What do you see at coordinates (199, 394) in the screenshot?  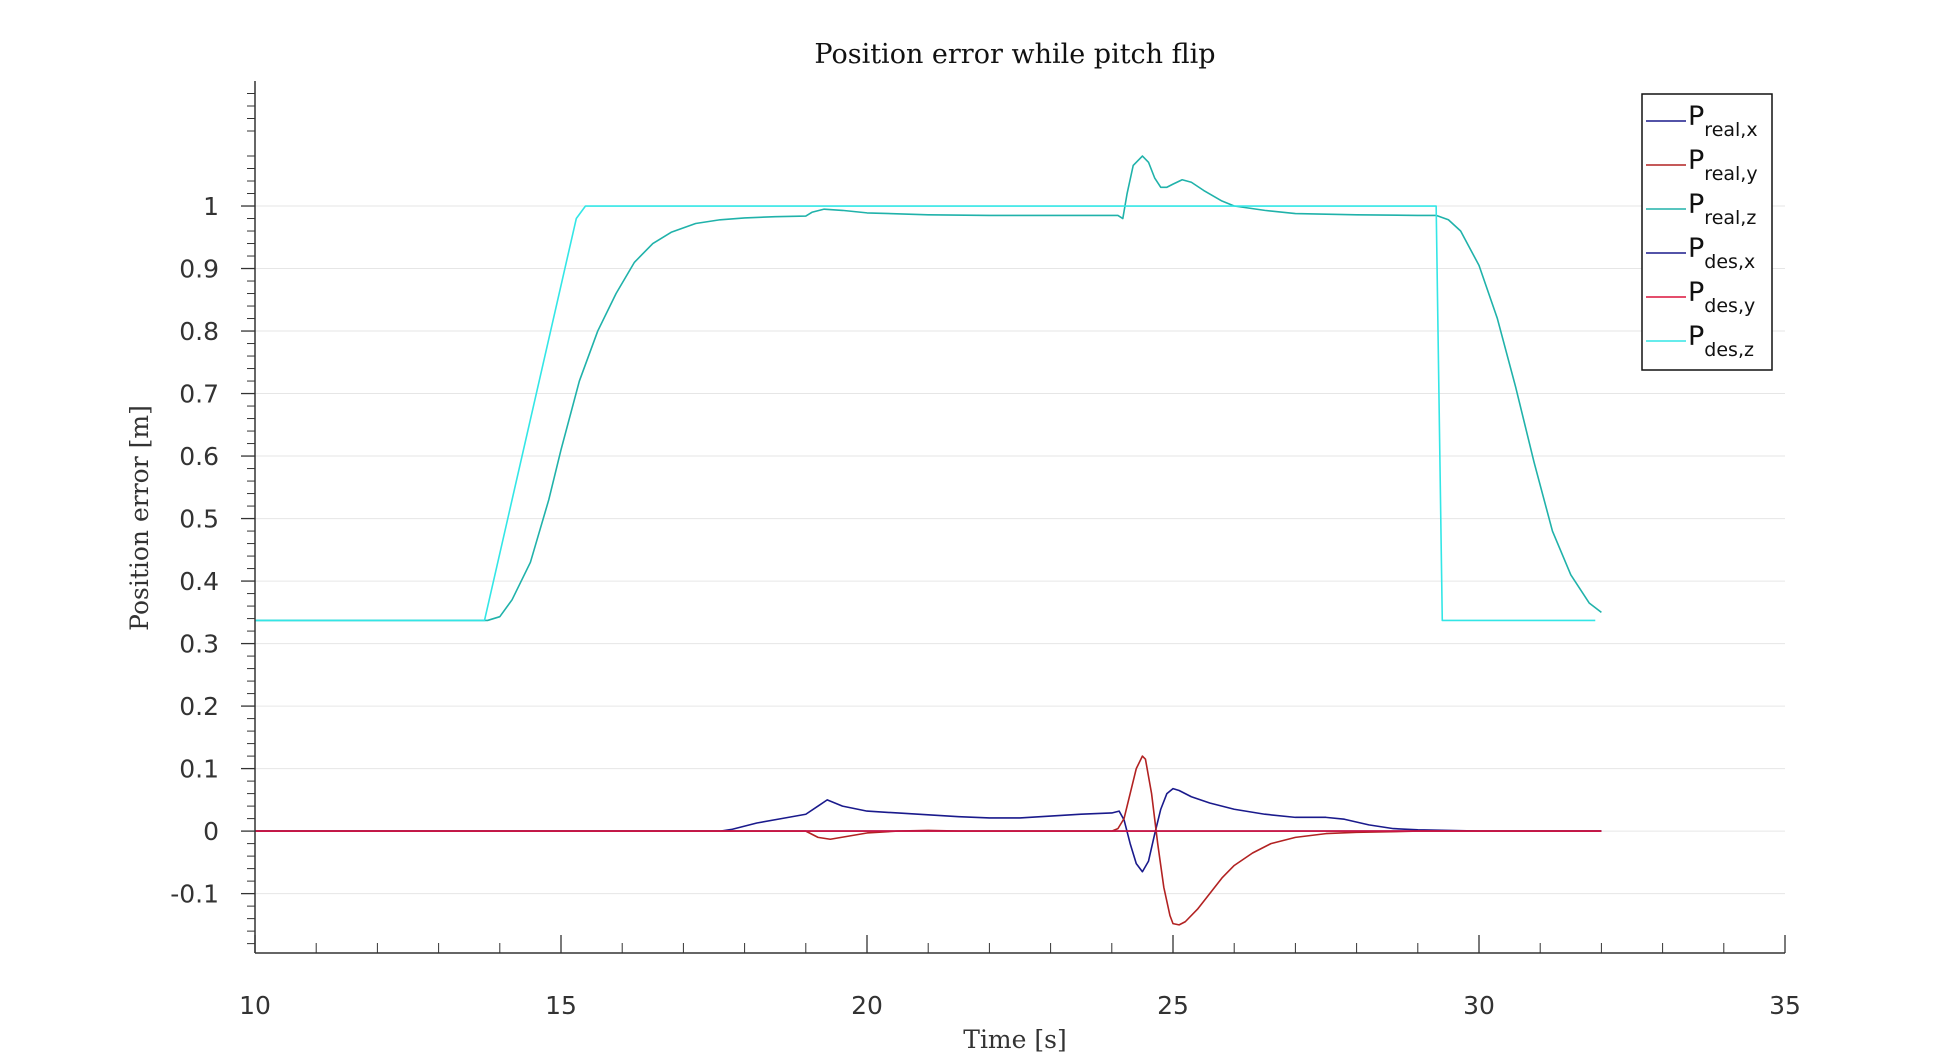 I see `y-tick-label: 0.7` at bounding box center [199, 394].